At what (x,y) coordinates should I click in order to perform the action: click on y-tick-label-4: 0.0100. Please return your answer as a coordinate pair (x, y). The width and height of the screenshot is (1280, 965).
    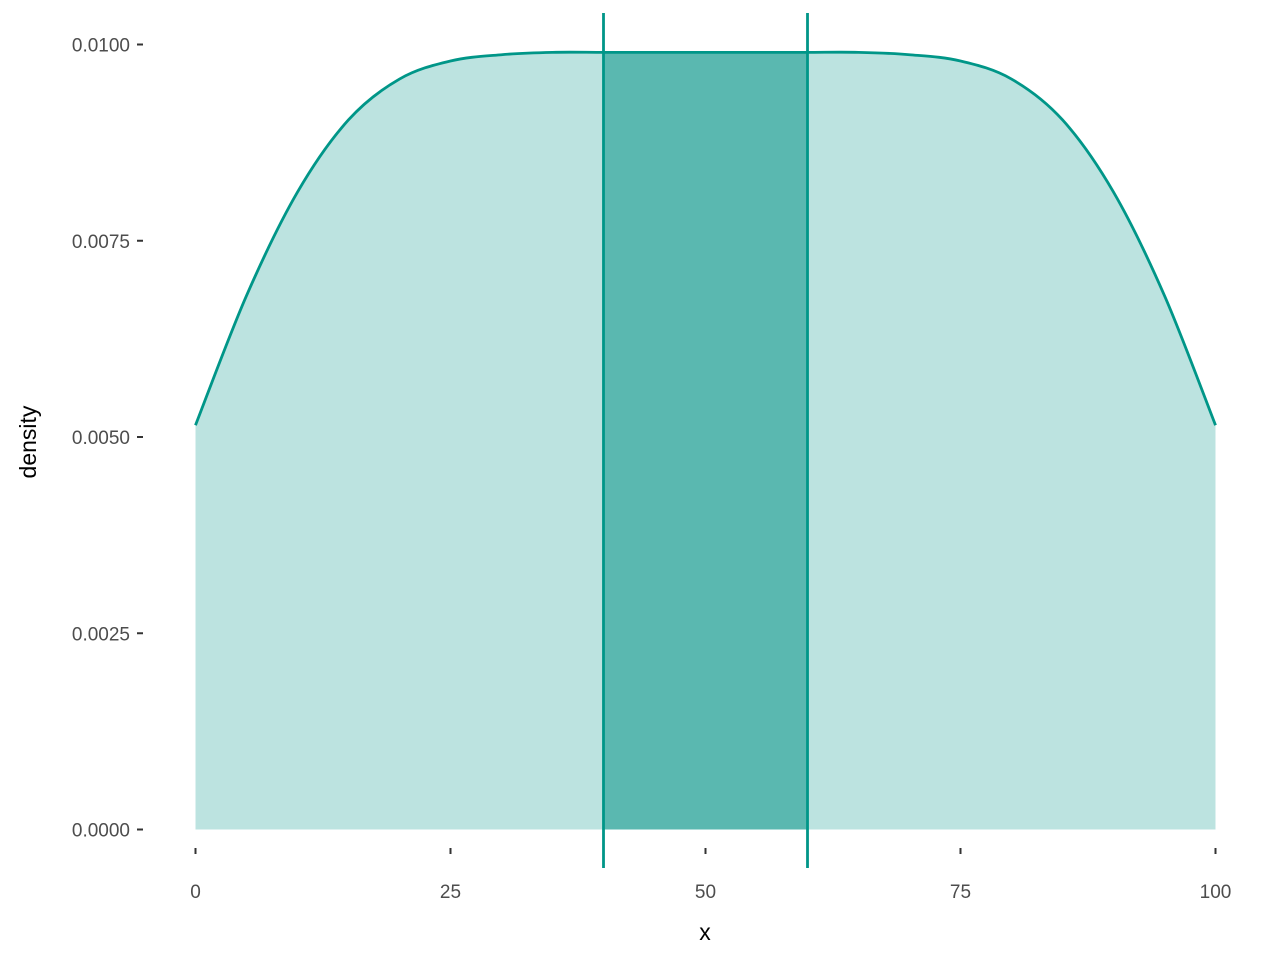
    Looking at the image, I should click on (101, 46).